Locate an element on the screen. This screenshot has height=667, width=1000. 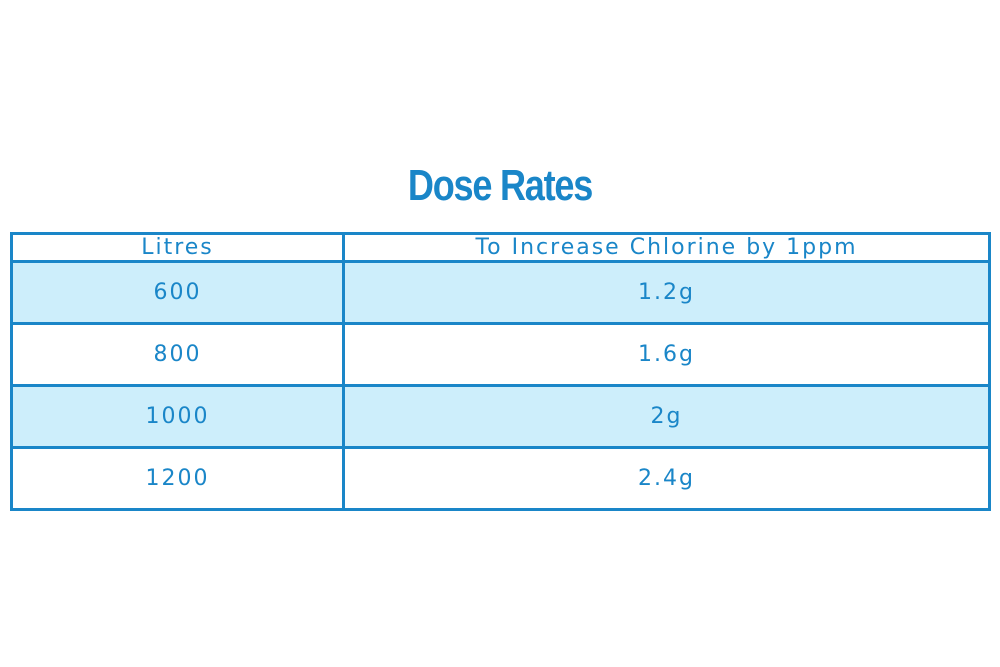
column-header-chlorine-increase: To Increase Chlorine by 1ppm is located at coordinates (666, 247).